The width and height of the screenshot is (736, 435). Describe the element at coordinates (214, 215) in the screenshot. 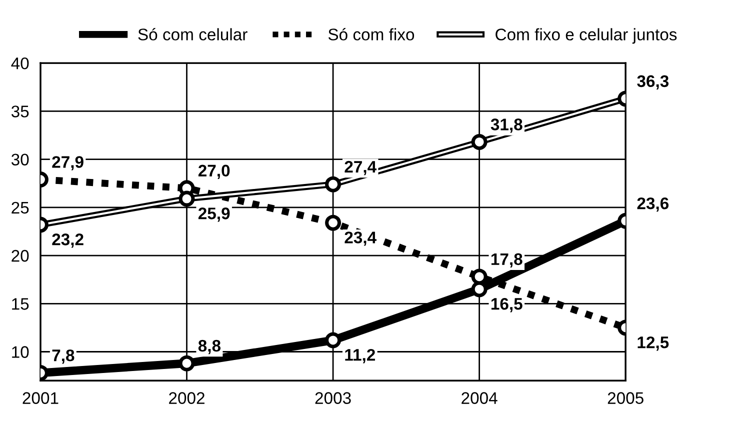

I see `data-label: 25,9` at that location.